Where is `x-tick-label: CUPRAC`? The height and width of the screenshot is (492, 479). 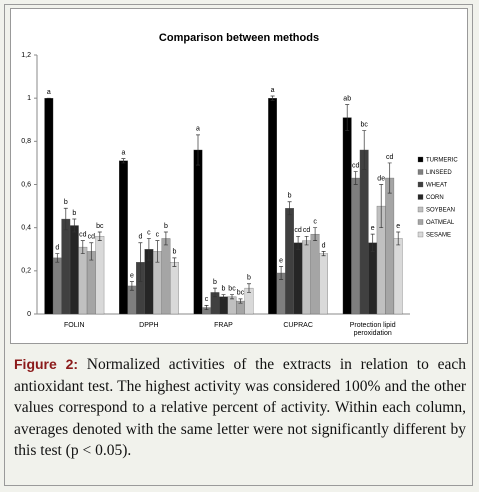
x-tick-label: CUPRAC is located at coordinates (298, 325).